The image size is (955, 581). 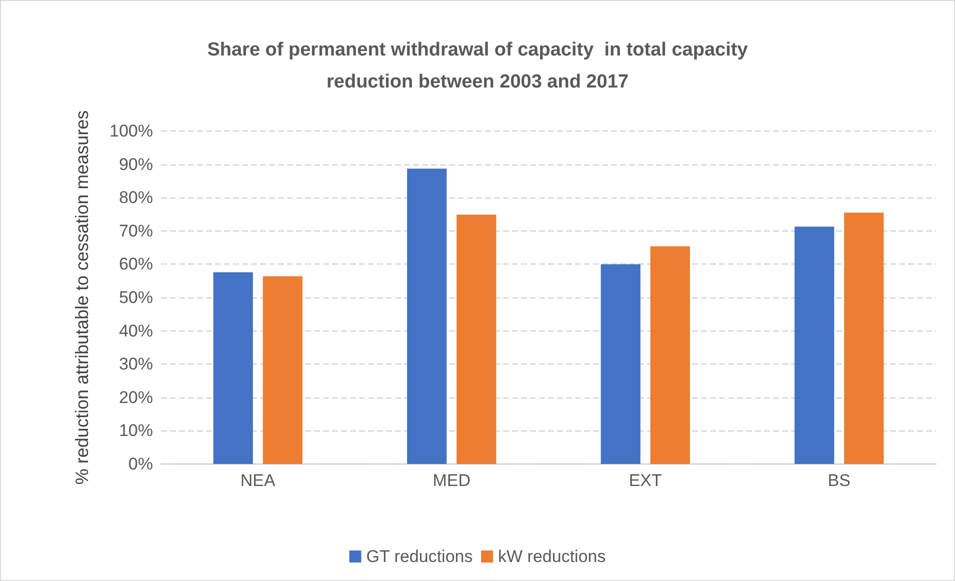 What do you see at coordinates (477, 66) in the screenshot?
I see `chart-title: Share of permanent withdrawal of capacity in total capacity reduction between 2003 and 2017` at bounding box center [477, 66].